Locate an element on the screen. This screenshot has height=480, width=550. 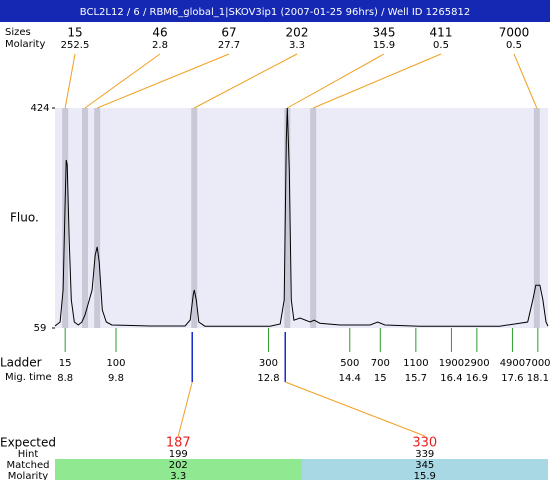
molarity-row-label: Molarity is located at coordinates (28, 475).